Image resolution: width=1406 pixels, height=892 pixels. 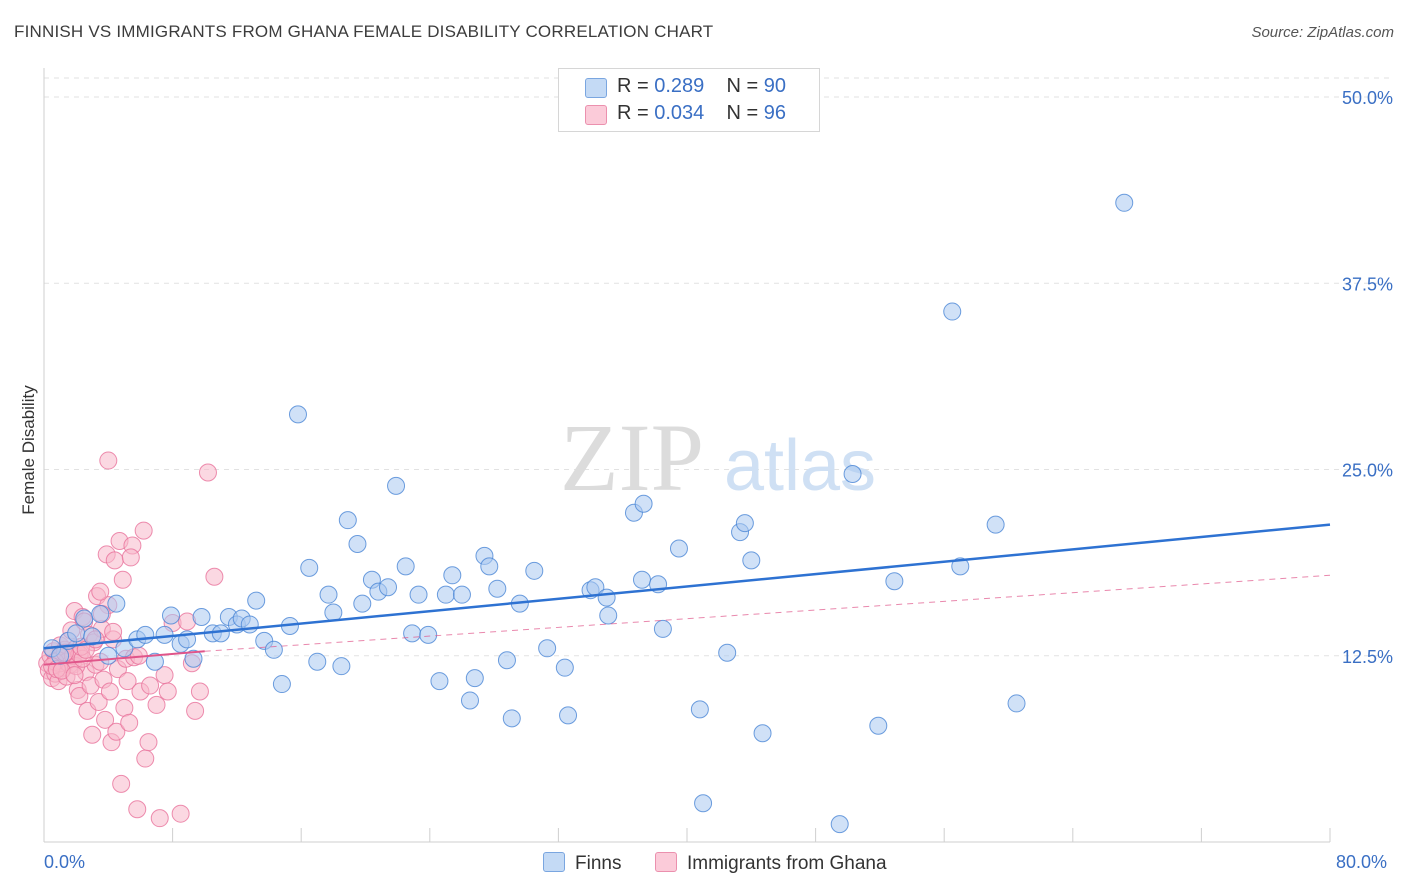 I want to click on legend-text-finns: R = 0.289 N = 90, so click(x=701, y=86).